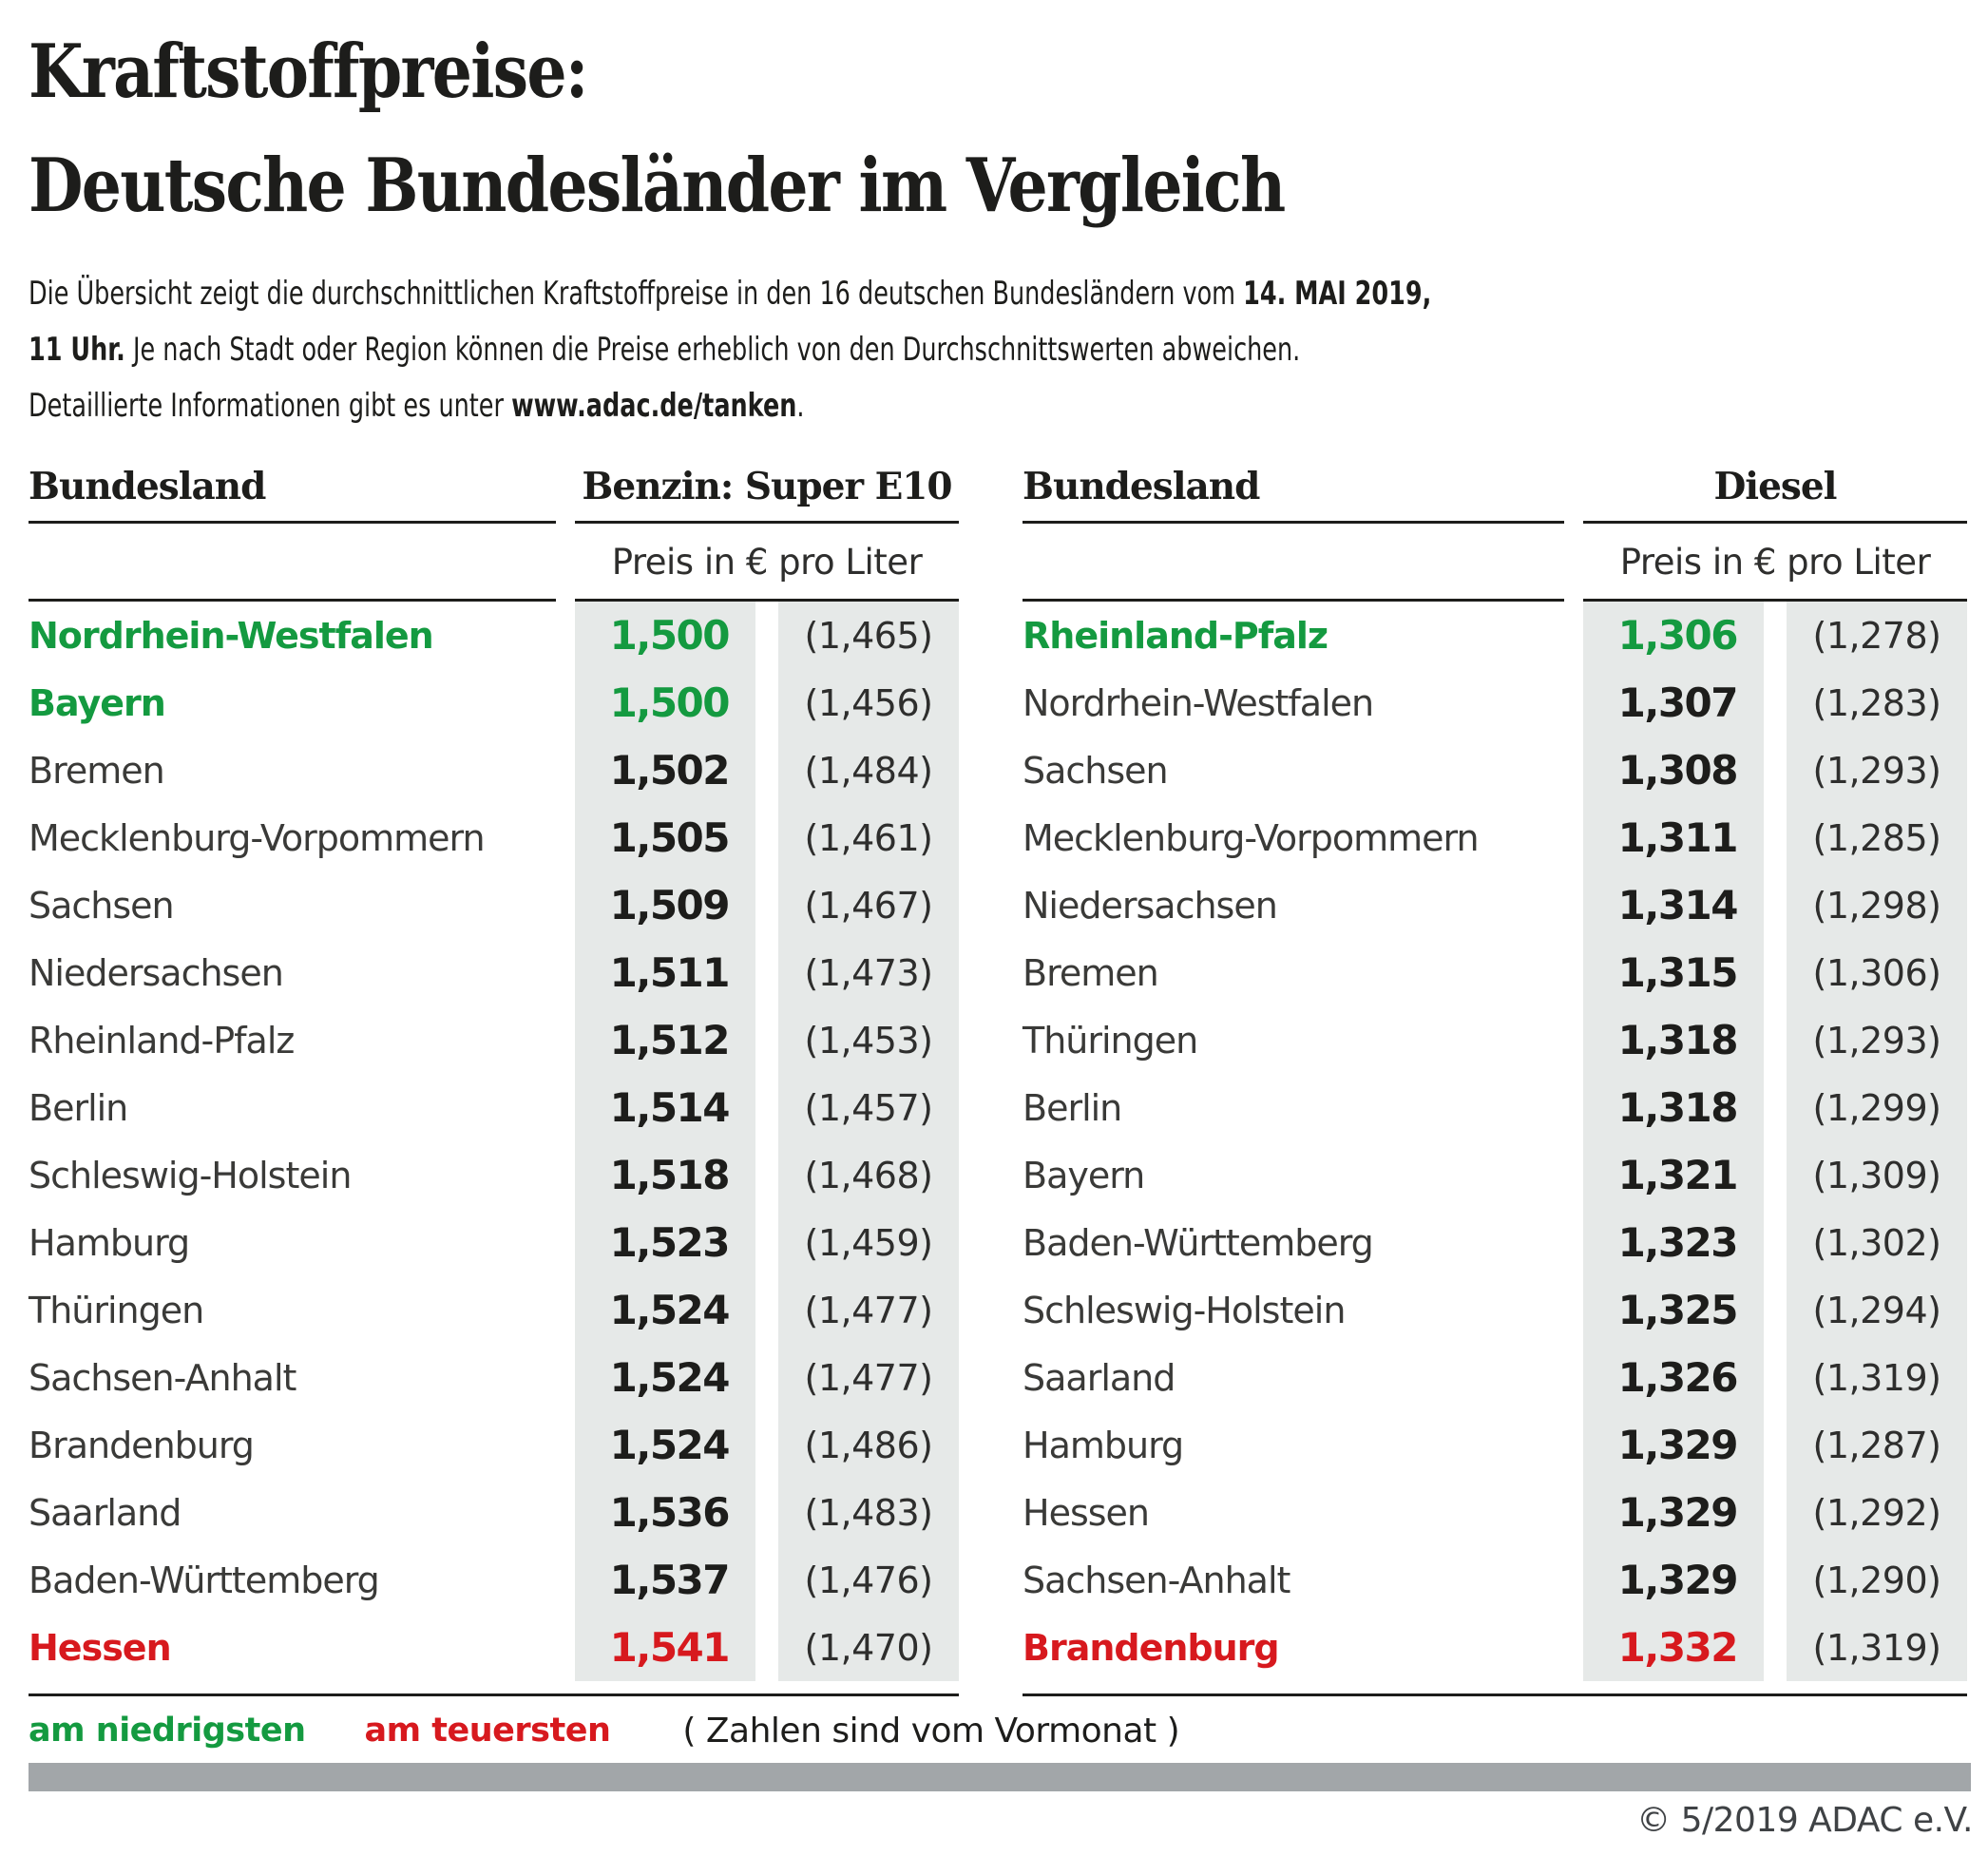 The image size is (1988, 1856). Describe the element at coordinates (270, 406) in the screenshot. I see `intro-regular-text: Detaillierte Informationen gibt es unter` at that location.